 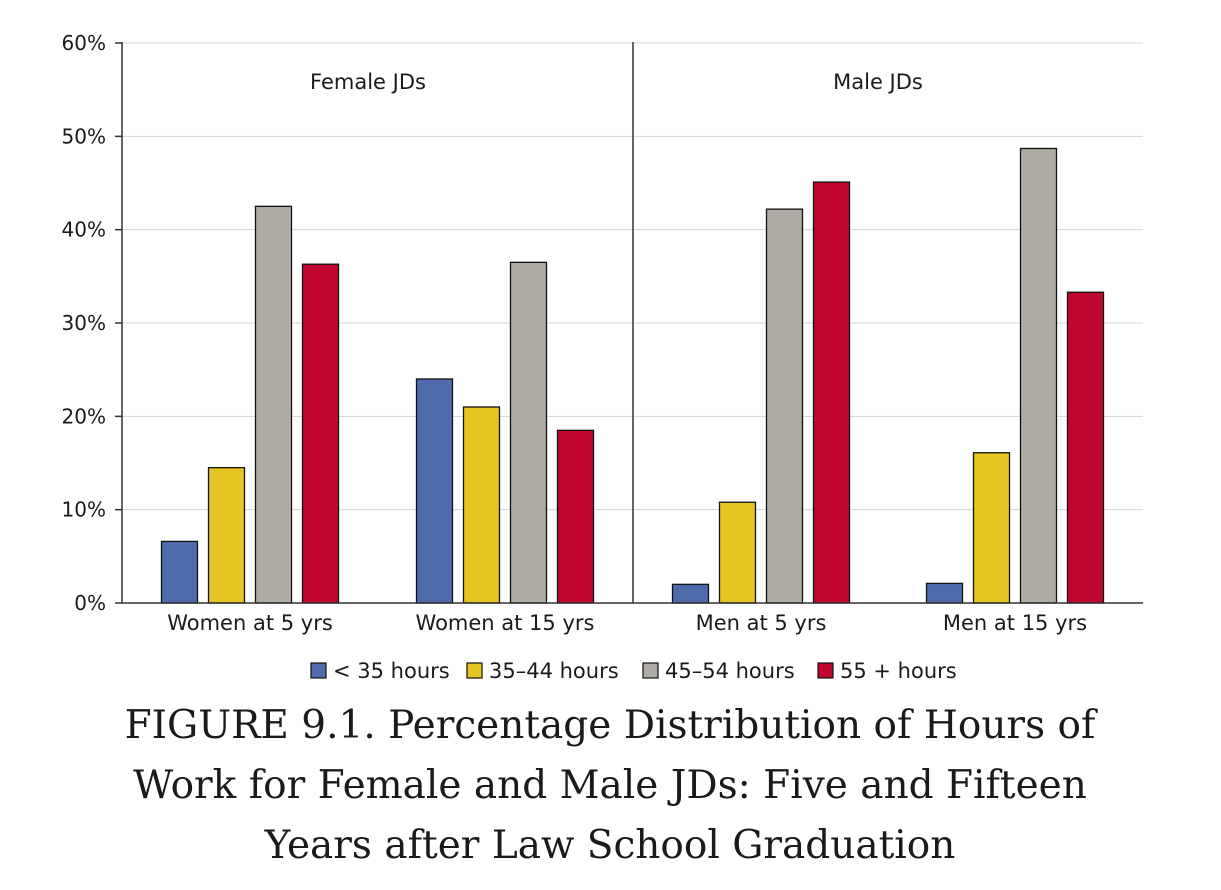 I want to click on x-category-label: Men at 15 yrs, so click(x=1015, y=623).